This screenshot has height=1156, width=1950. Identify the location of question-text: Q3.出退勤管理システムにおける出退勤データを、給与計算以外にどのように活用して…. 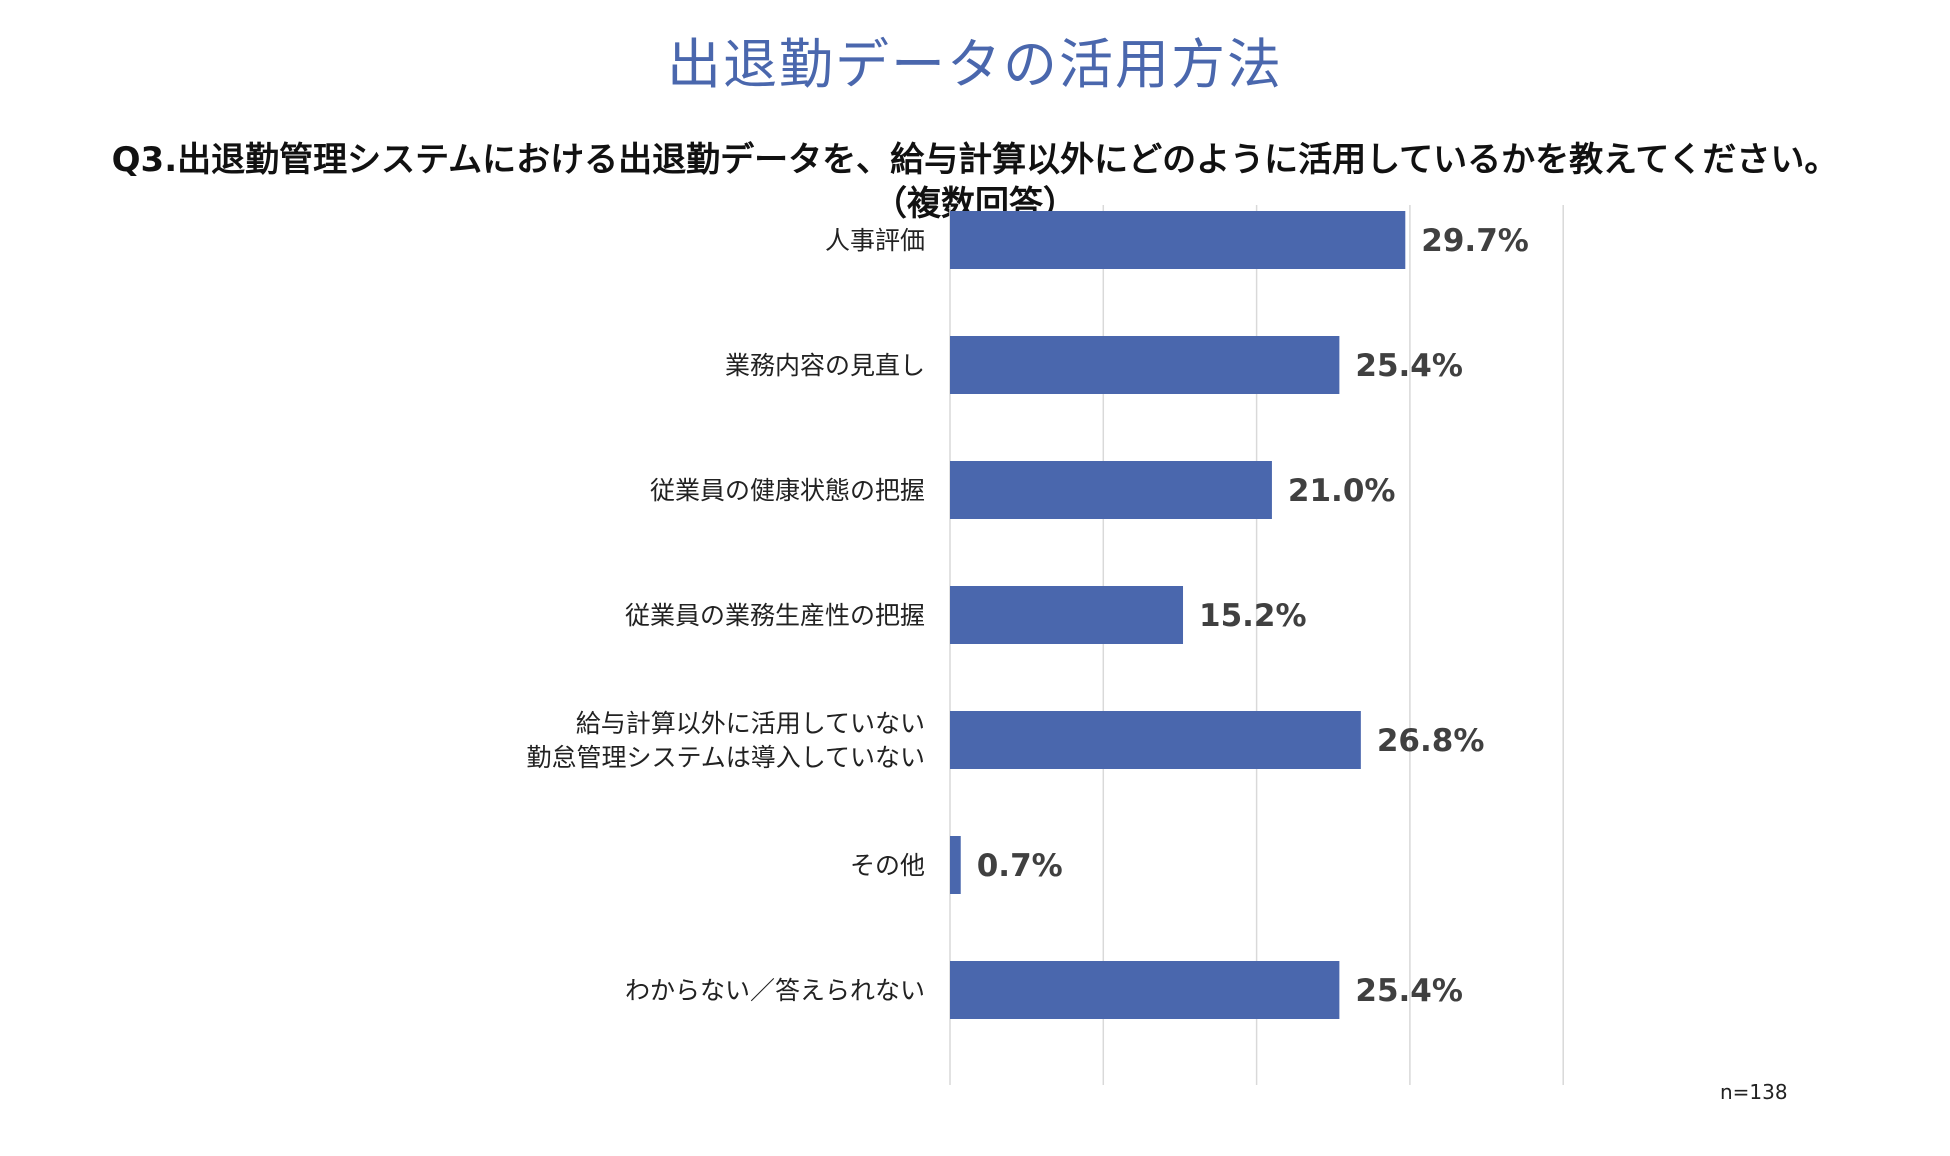
(975, 182).